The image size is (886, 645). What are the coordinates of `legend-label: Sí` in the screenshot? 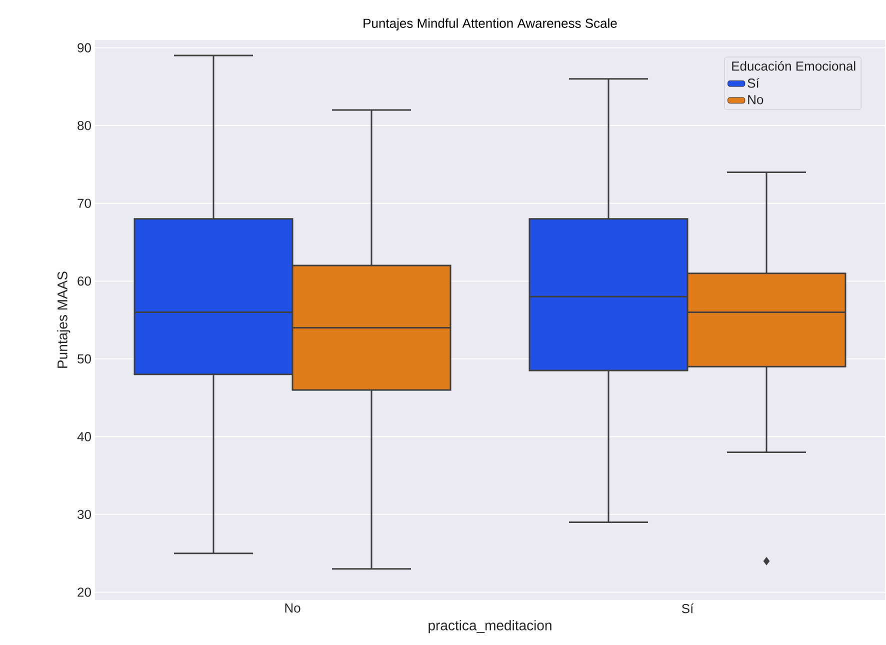 It's located at (754, 83).